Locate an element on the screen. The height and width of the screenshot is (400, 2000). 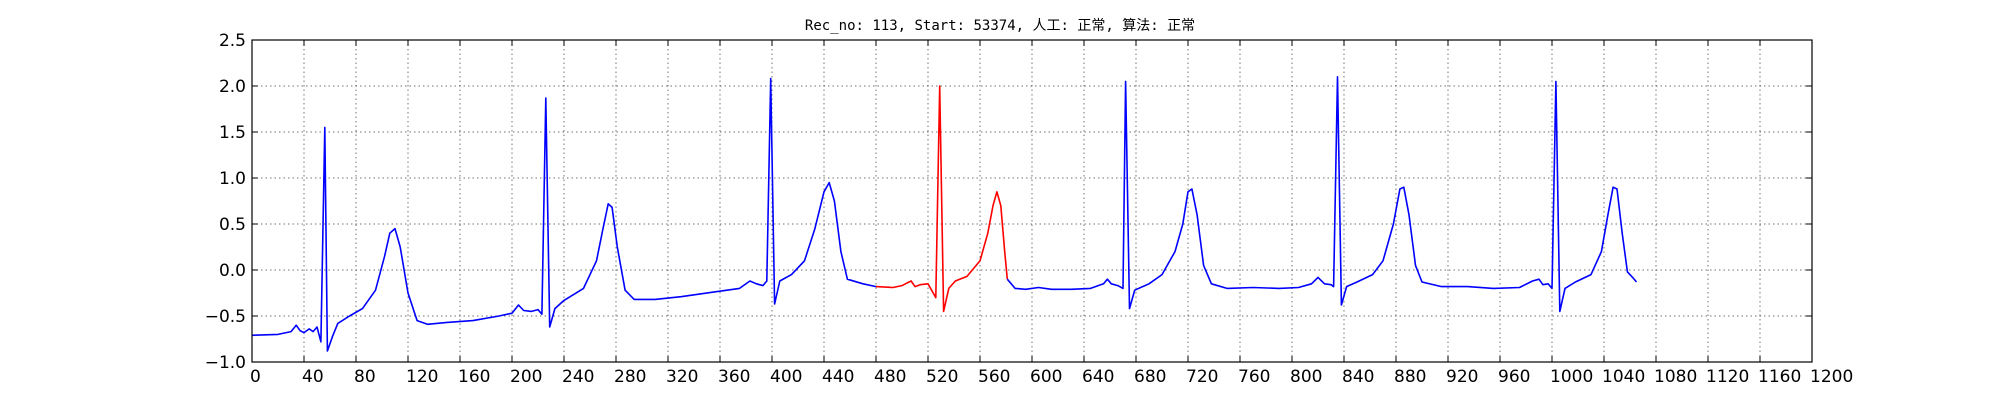
y-tick-label: 2.0 is located at coordinates (232, 87).